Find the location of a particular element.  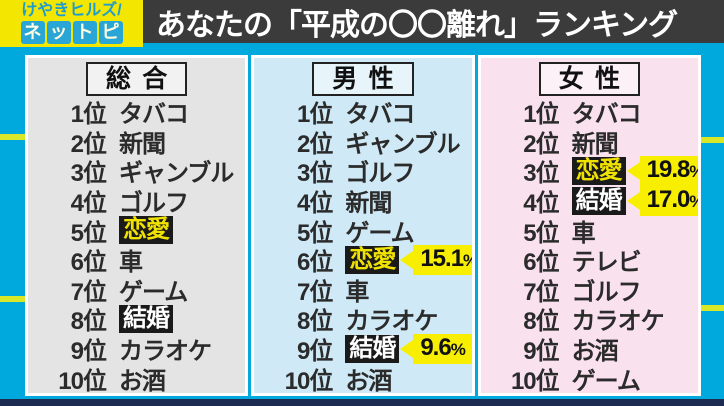

ranking-row: 9位 結婚 9.6% is located at coordinates (363, 349).